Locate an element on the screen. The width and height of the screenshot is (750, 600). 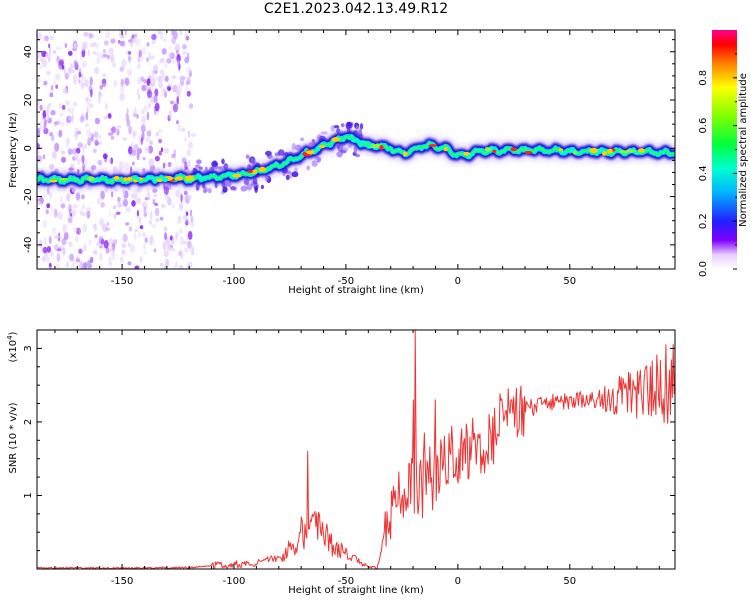
colorbar-tick-label: 0.6 is located at coordinates (703, 126).